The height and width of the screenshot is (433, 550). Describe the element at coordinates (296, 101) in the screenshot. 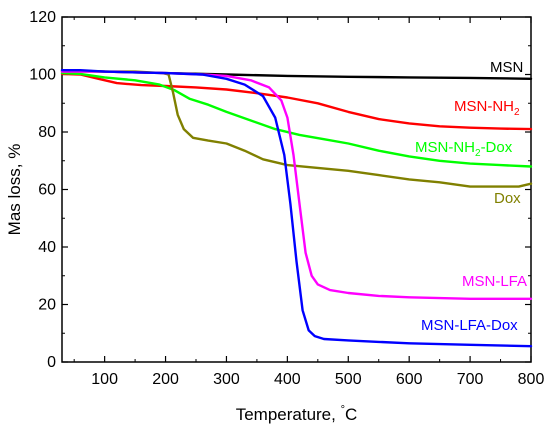

I see `series-line-msn-nh2` at that location.